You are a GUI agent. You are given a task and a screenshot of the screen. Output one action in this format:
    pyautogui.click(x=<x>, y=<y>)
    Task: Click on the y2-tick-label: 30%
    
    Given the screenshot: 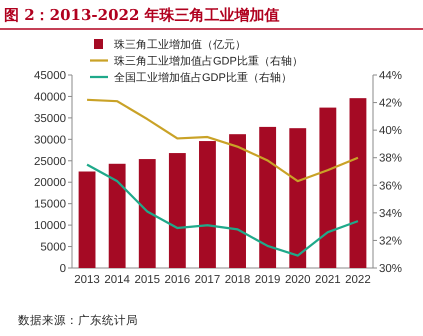 What is the action you would take?
    pyautogui.click(x=390, y=269)
    